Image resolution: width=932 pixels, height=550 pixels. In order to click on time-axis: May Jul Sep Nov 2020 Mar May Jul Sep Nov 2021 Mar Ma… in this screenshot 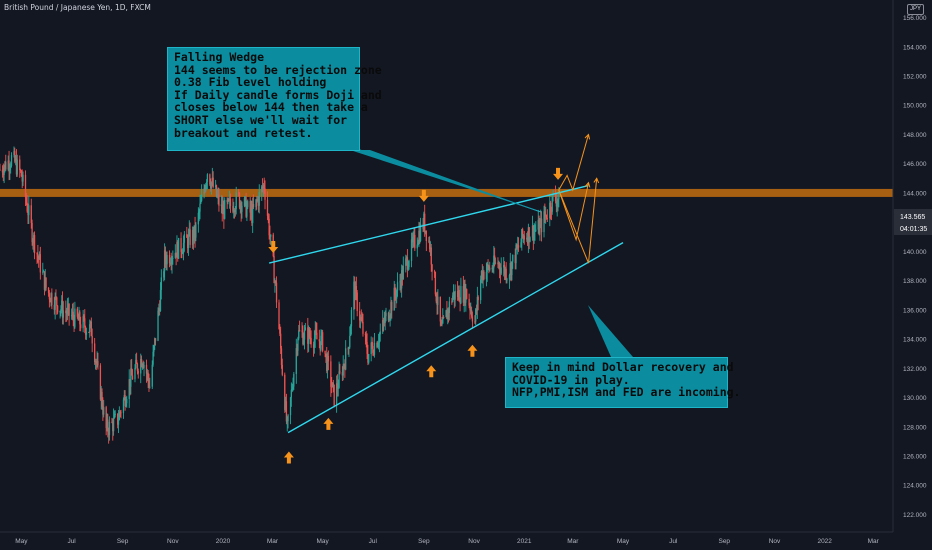, I will do `click(447, 541)`.